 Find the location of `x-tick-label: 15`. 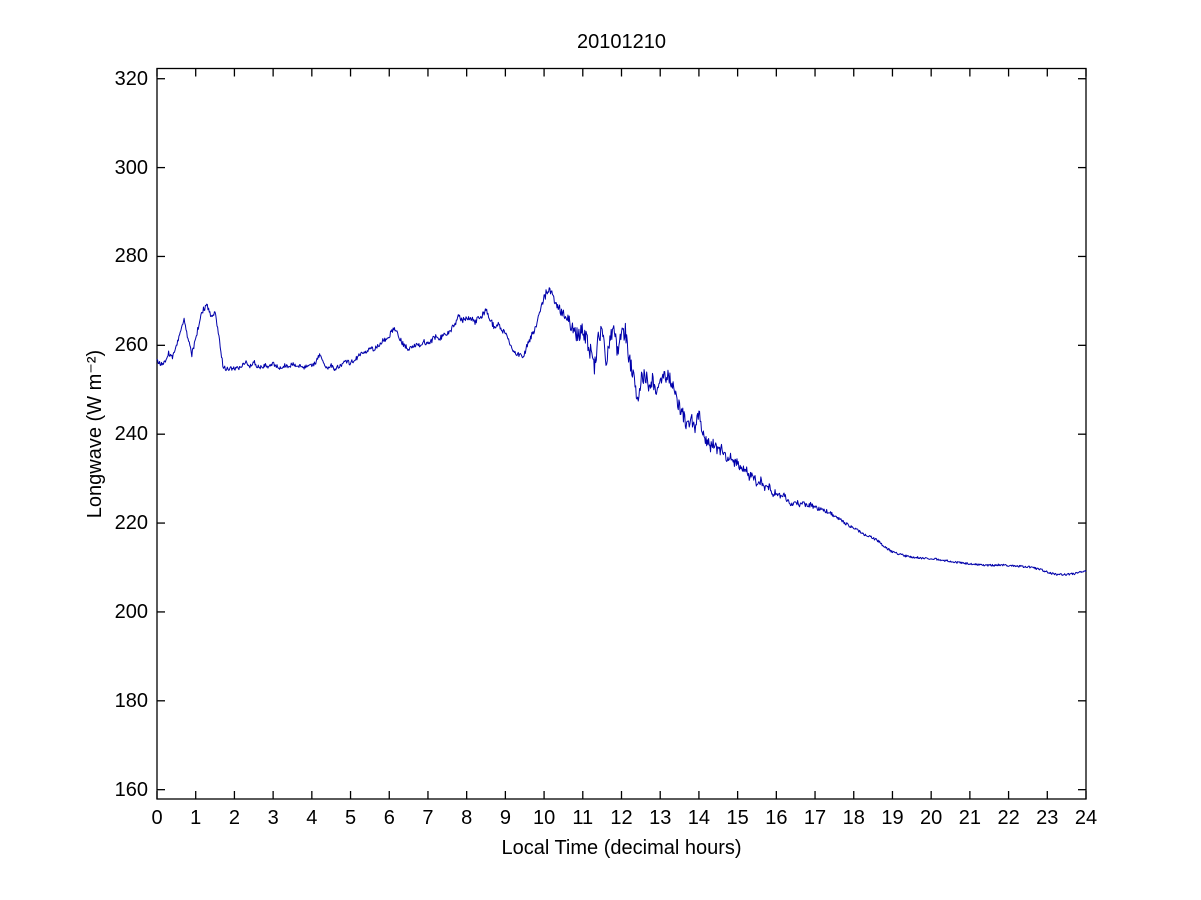

x-tick-label: 15 is located at coordinates (737, 818).